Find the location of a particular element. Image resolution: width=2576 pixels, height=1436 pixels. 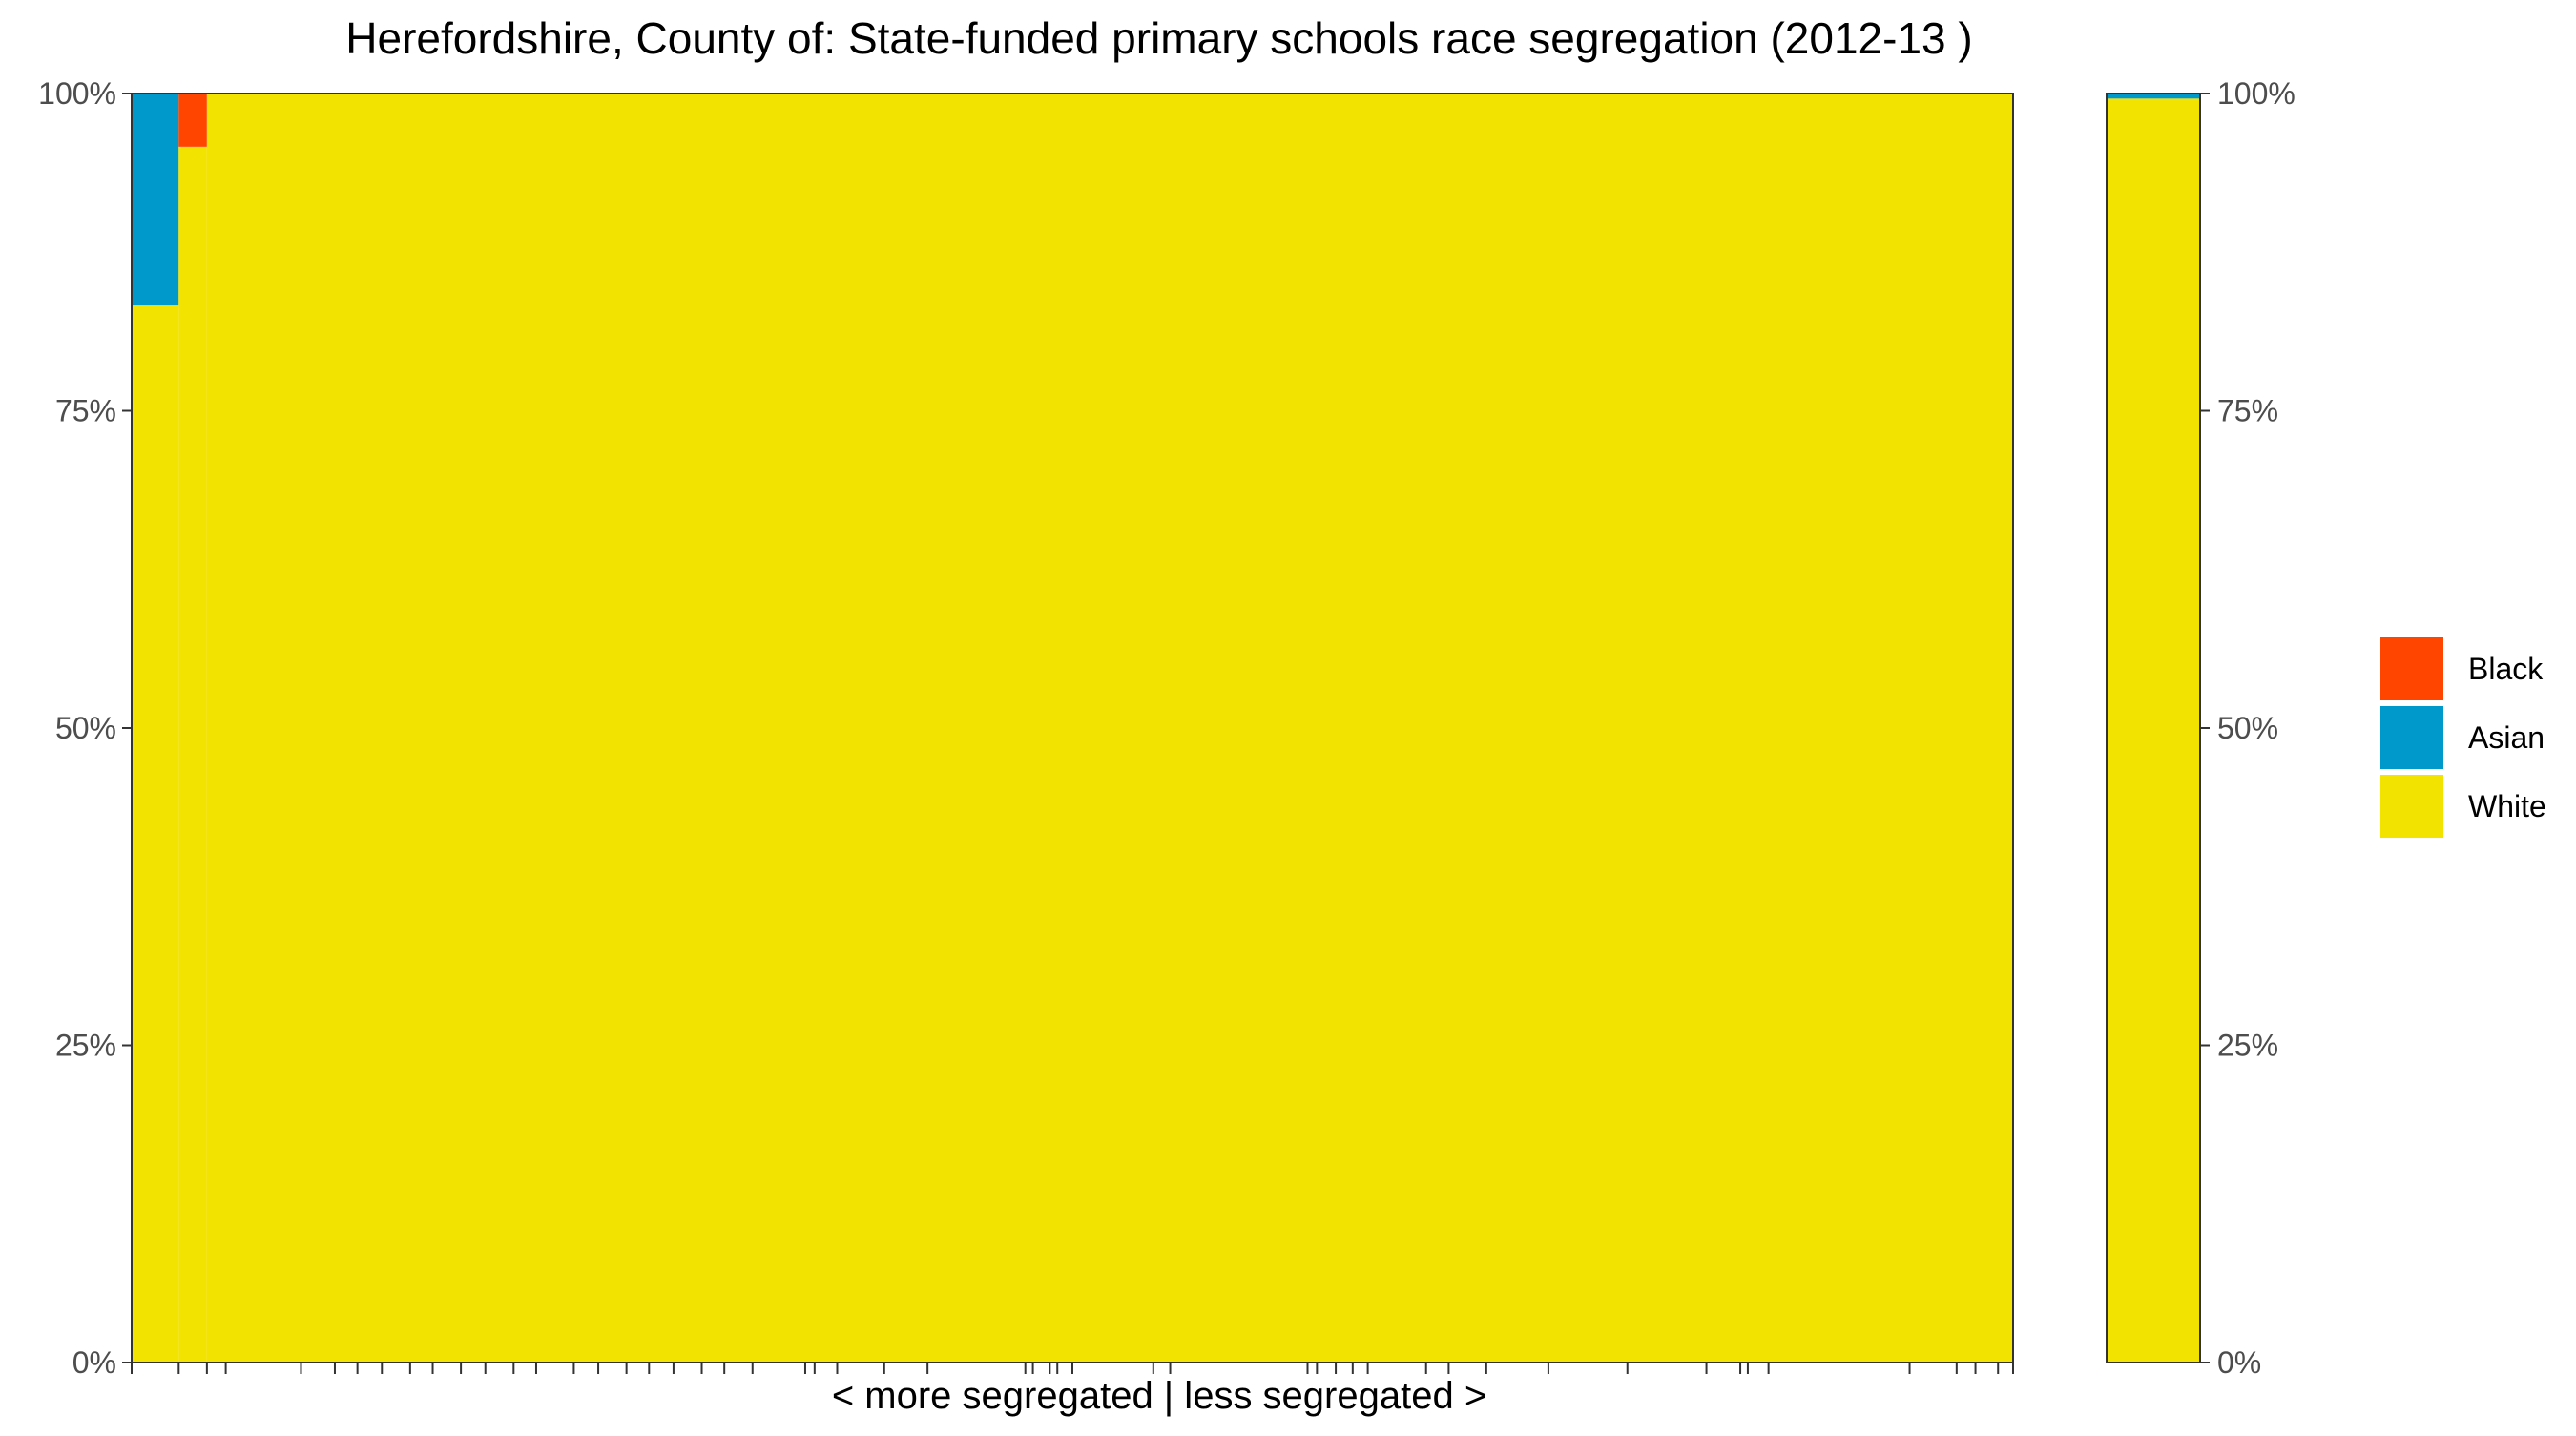

y-tick-label-left: 50% is located at coordinates (85, 728).